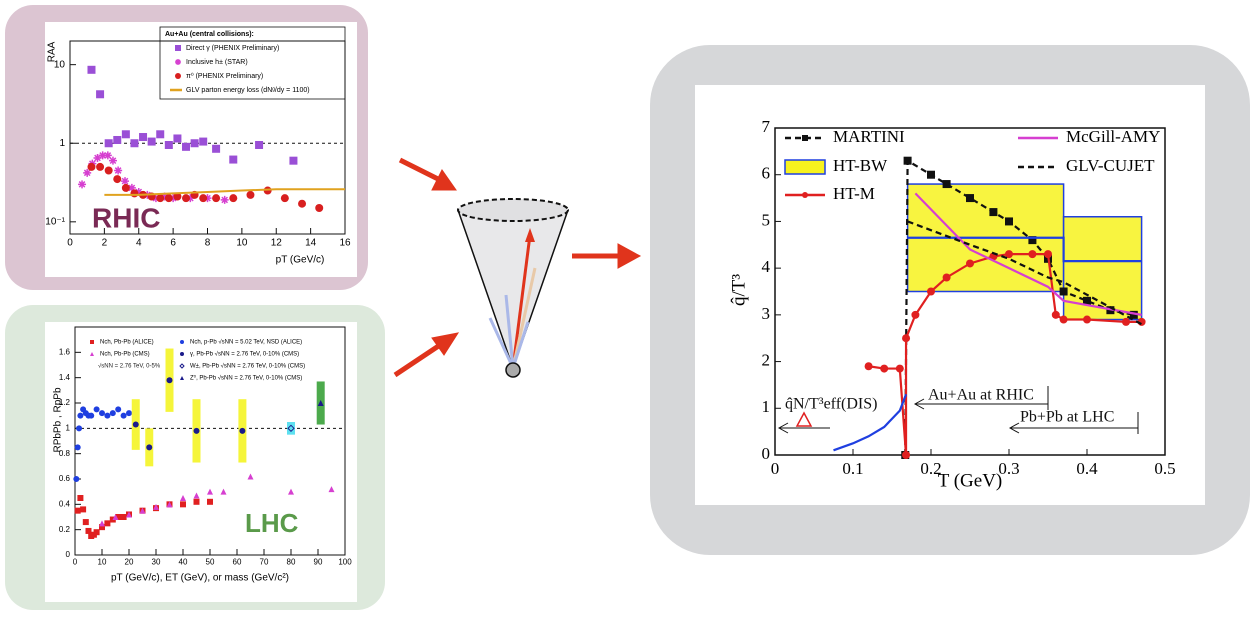  Describe the element at coordinates (210, 561) in the screenshot. I see `x-tick-label: 50` at that location.